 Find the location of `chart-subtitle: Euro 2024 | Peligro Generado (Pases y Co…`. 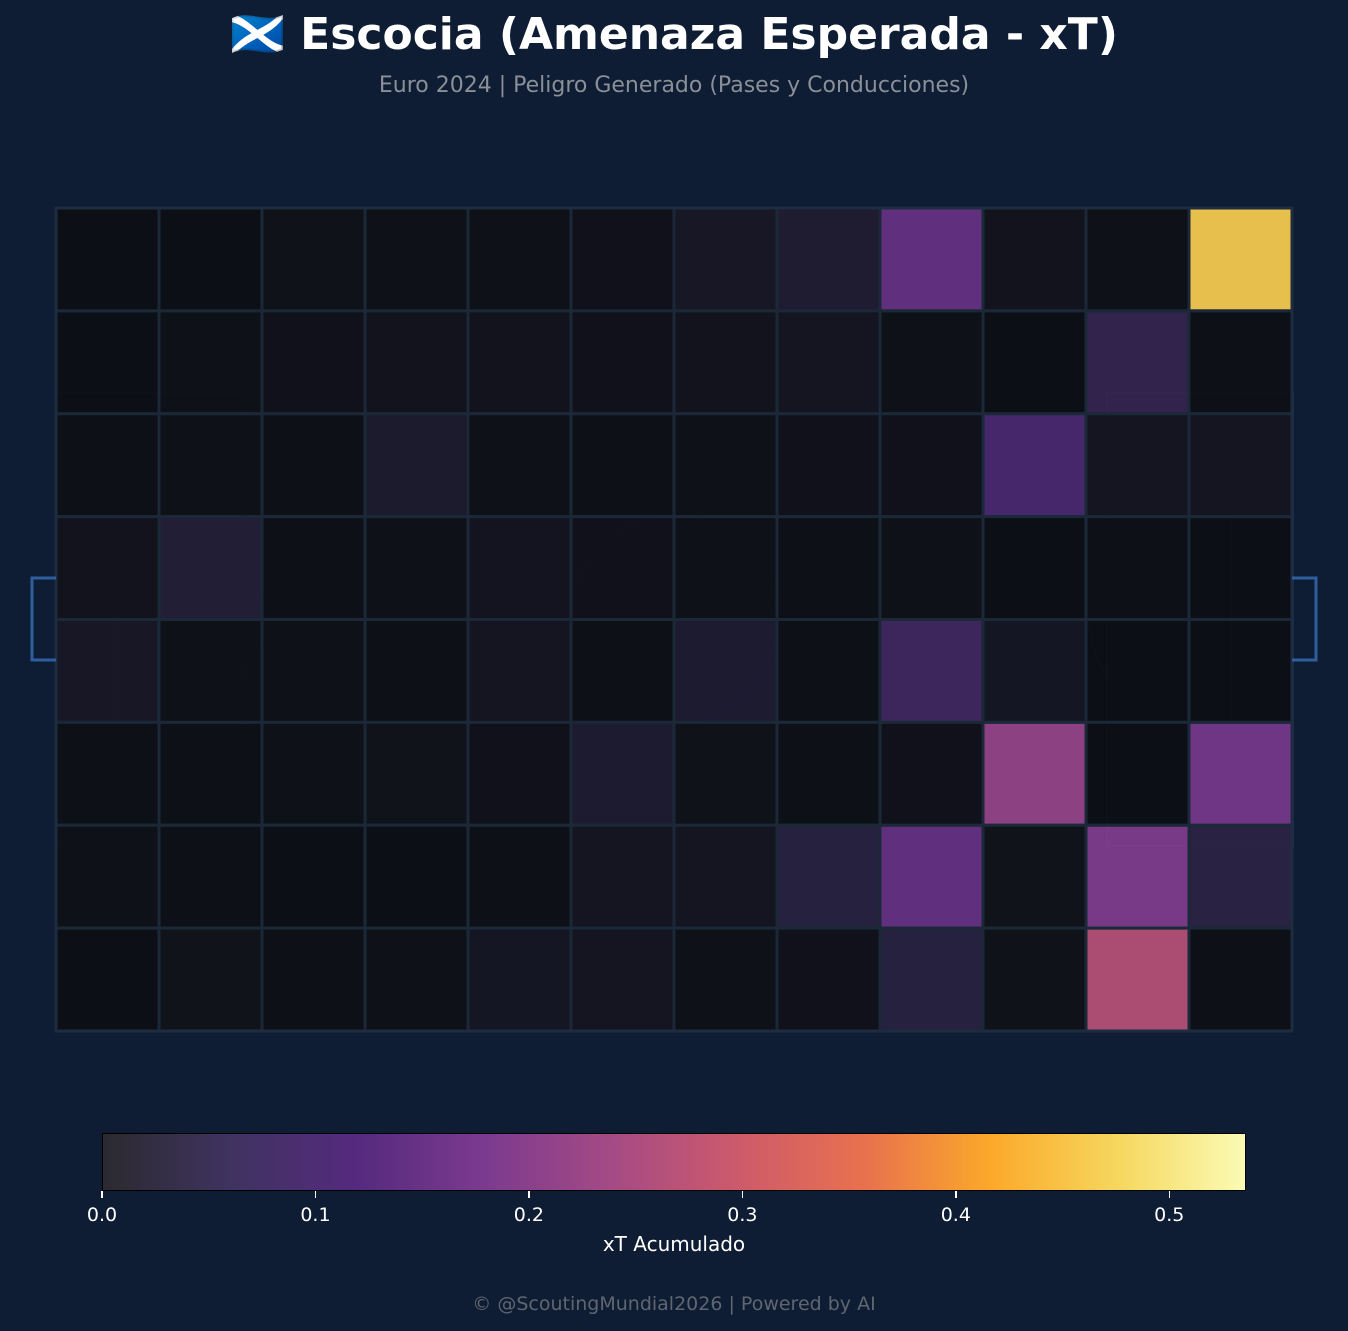

chart-subtitle: Euro 2024 | Peligro Generado (Pases y Co… is located at coordinates (674, 85).